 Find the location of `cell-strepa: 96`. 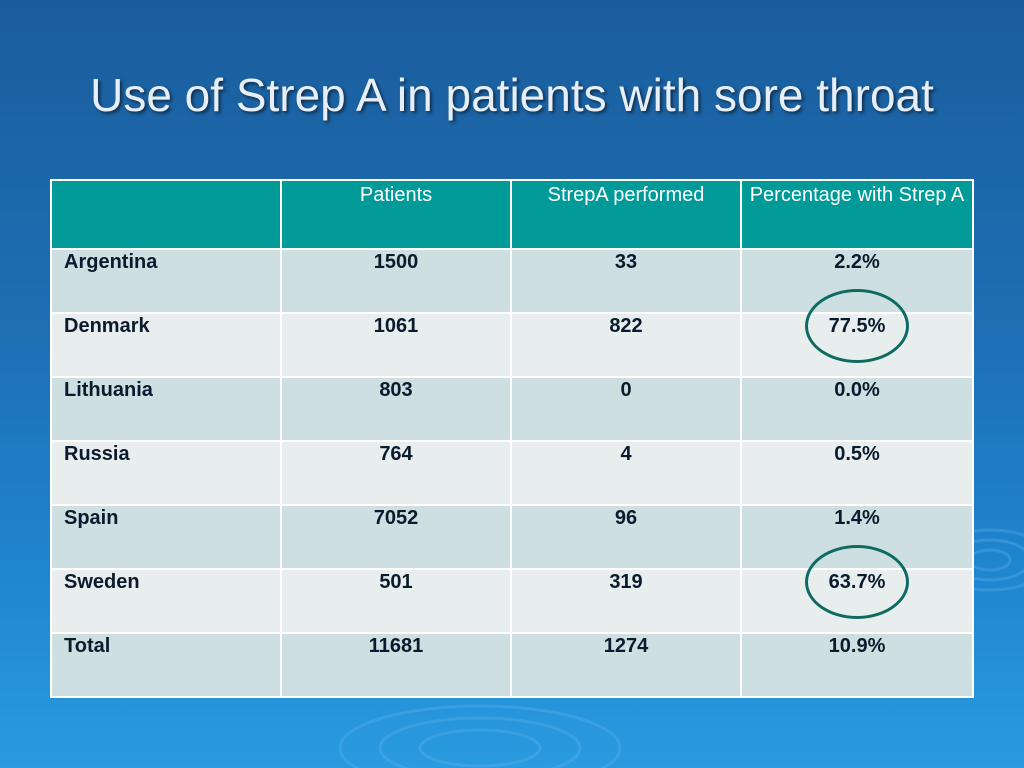

cell-strepa: 96 is located at coordinates (626, 537).